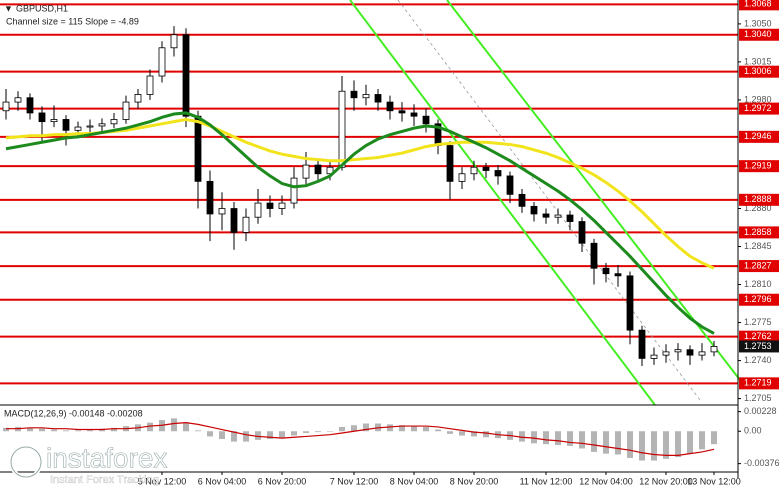  I want to click on y-tick-label: 1.2775, so click(758, 322).